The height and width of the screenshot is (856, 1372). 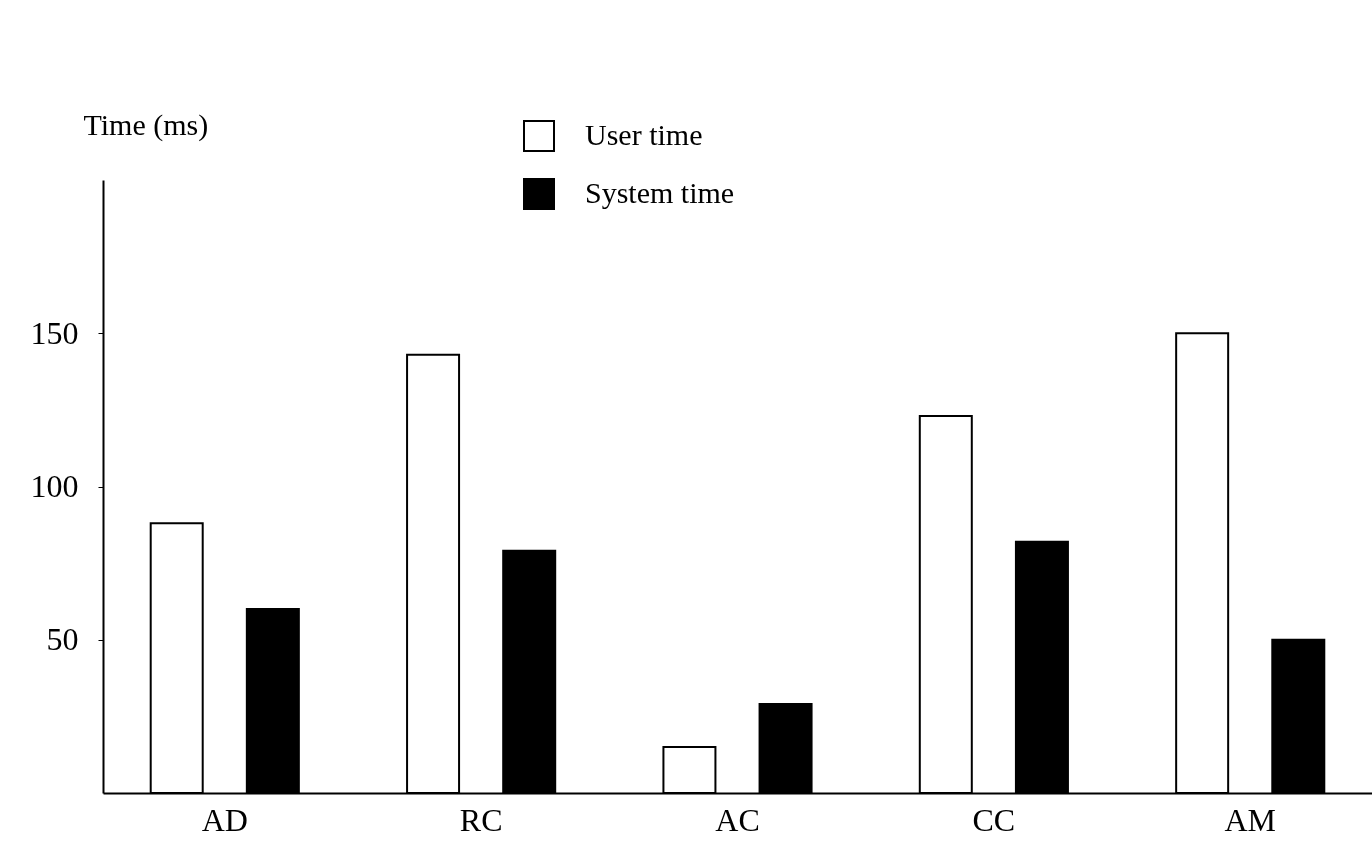 What do you see at coordinates (54, 332) in the screenshot?
I see `y-tick-label: 150` at bounding box center [54, 332].